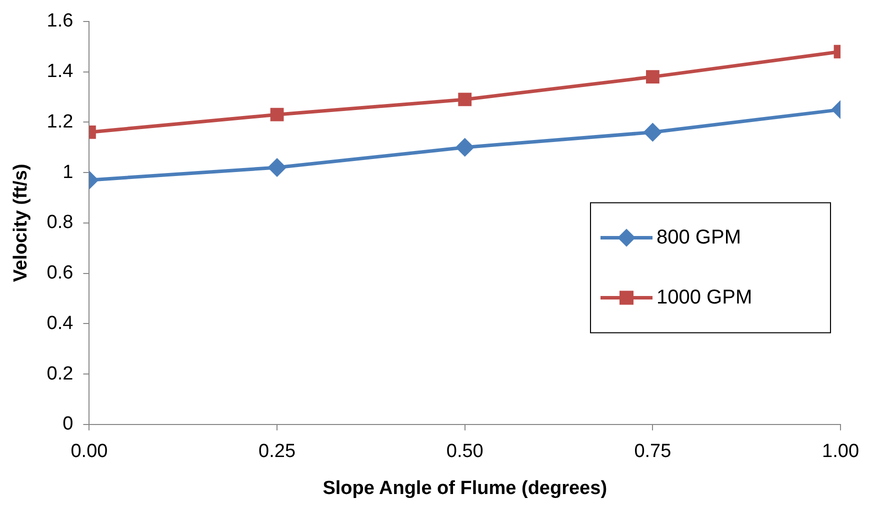 The image size is (869, 508). What do you see at coordinates (60, 273) in the screenshot?
I see `y-tick-label: 0.6` at bounding box center [60, 273].